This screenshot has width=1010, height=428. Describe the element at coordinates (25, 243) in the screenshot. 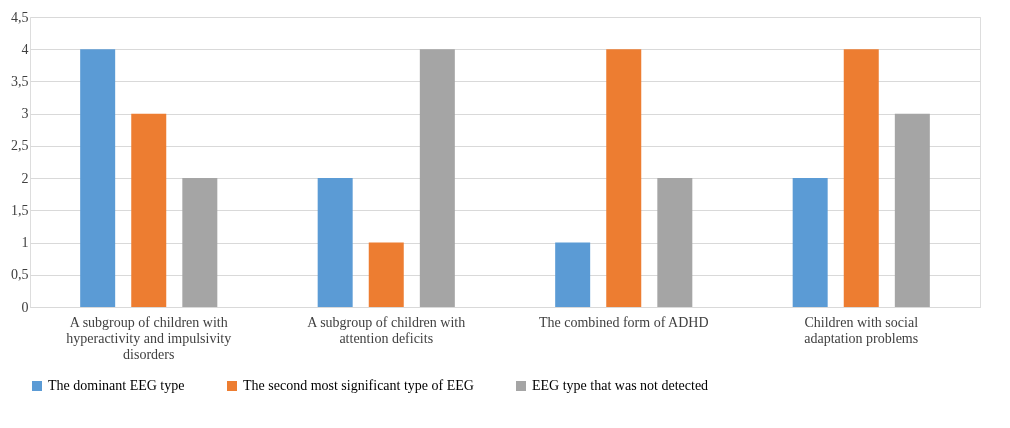

I see `y-tick-label: 1` at that location.